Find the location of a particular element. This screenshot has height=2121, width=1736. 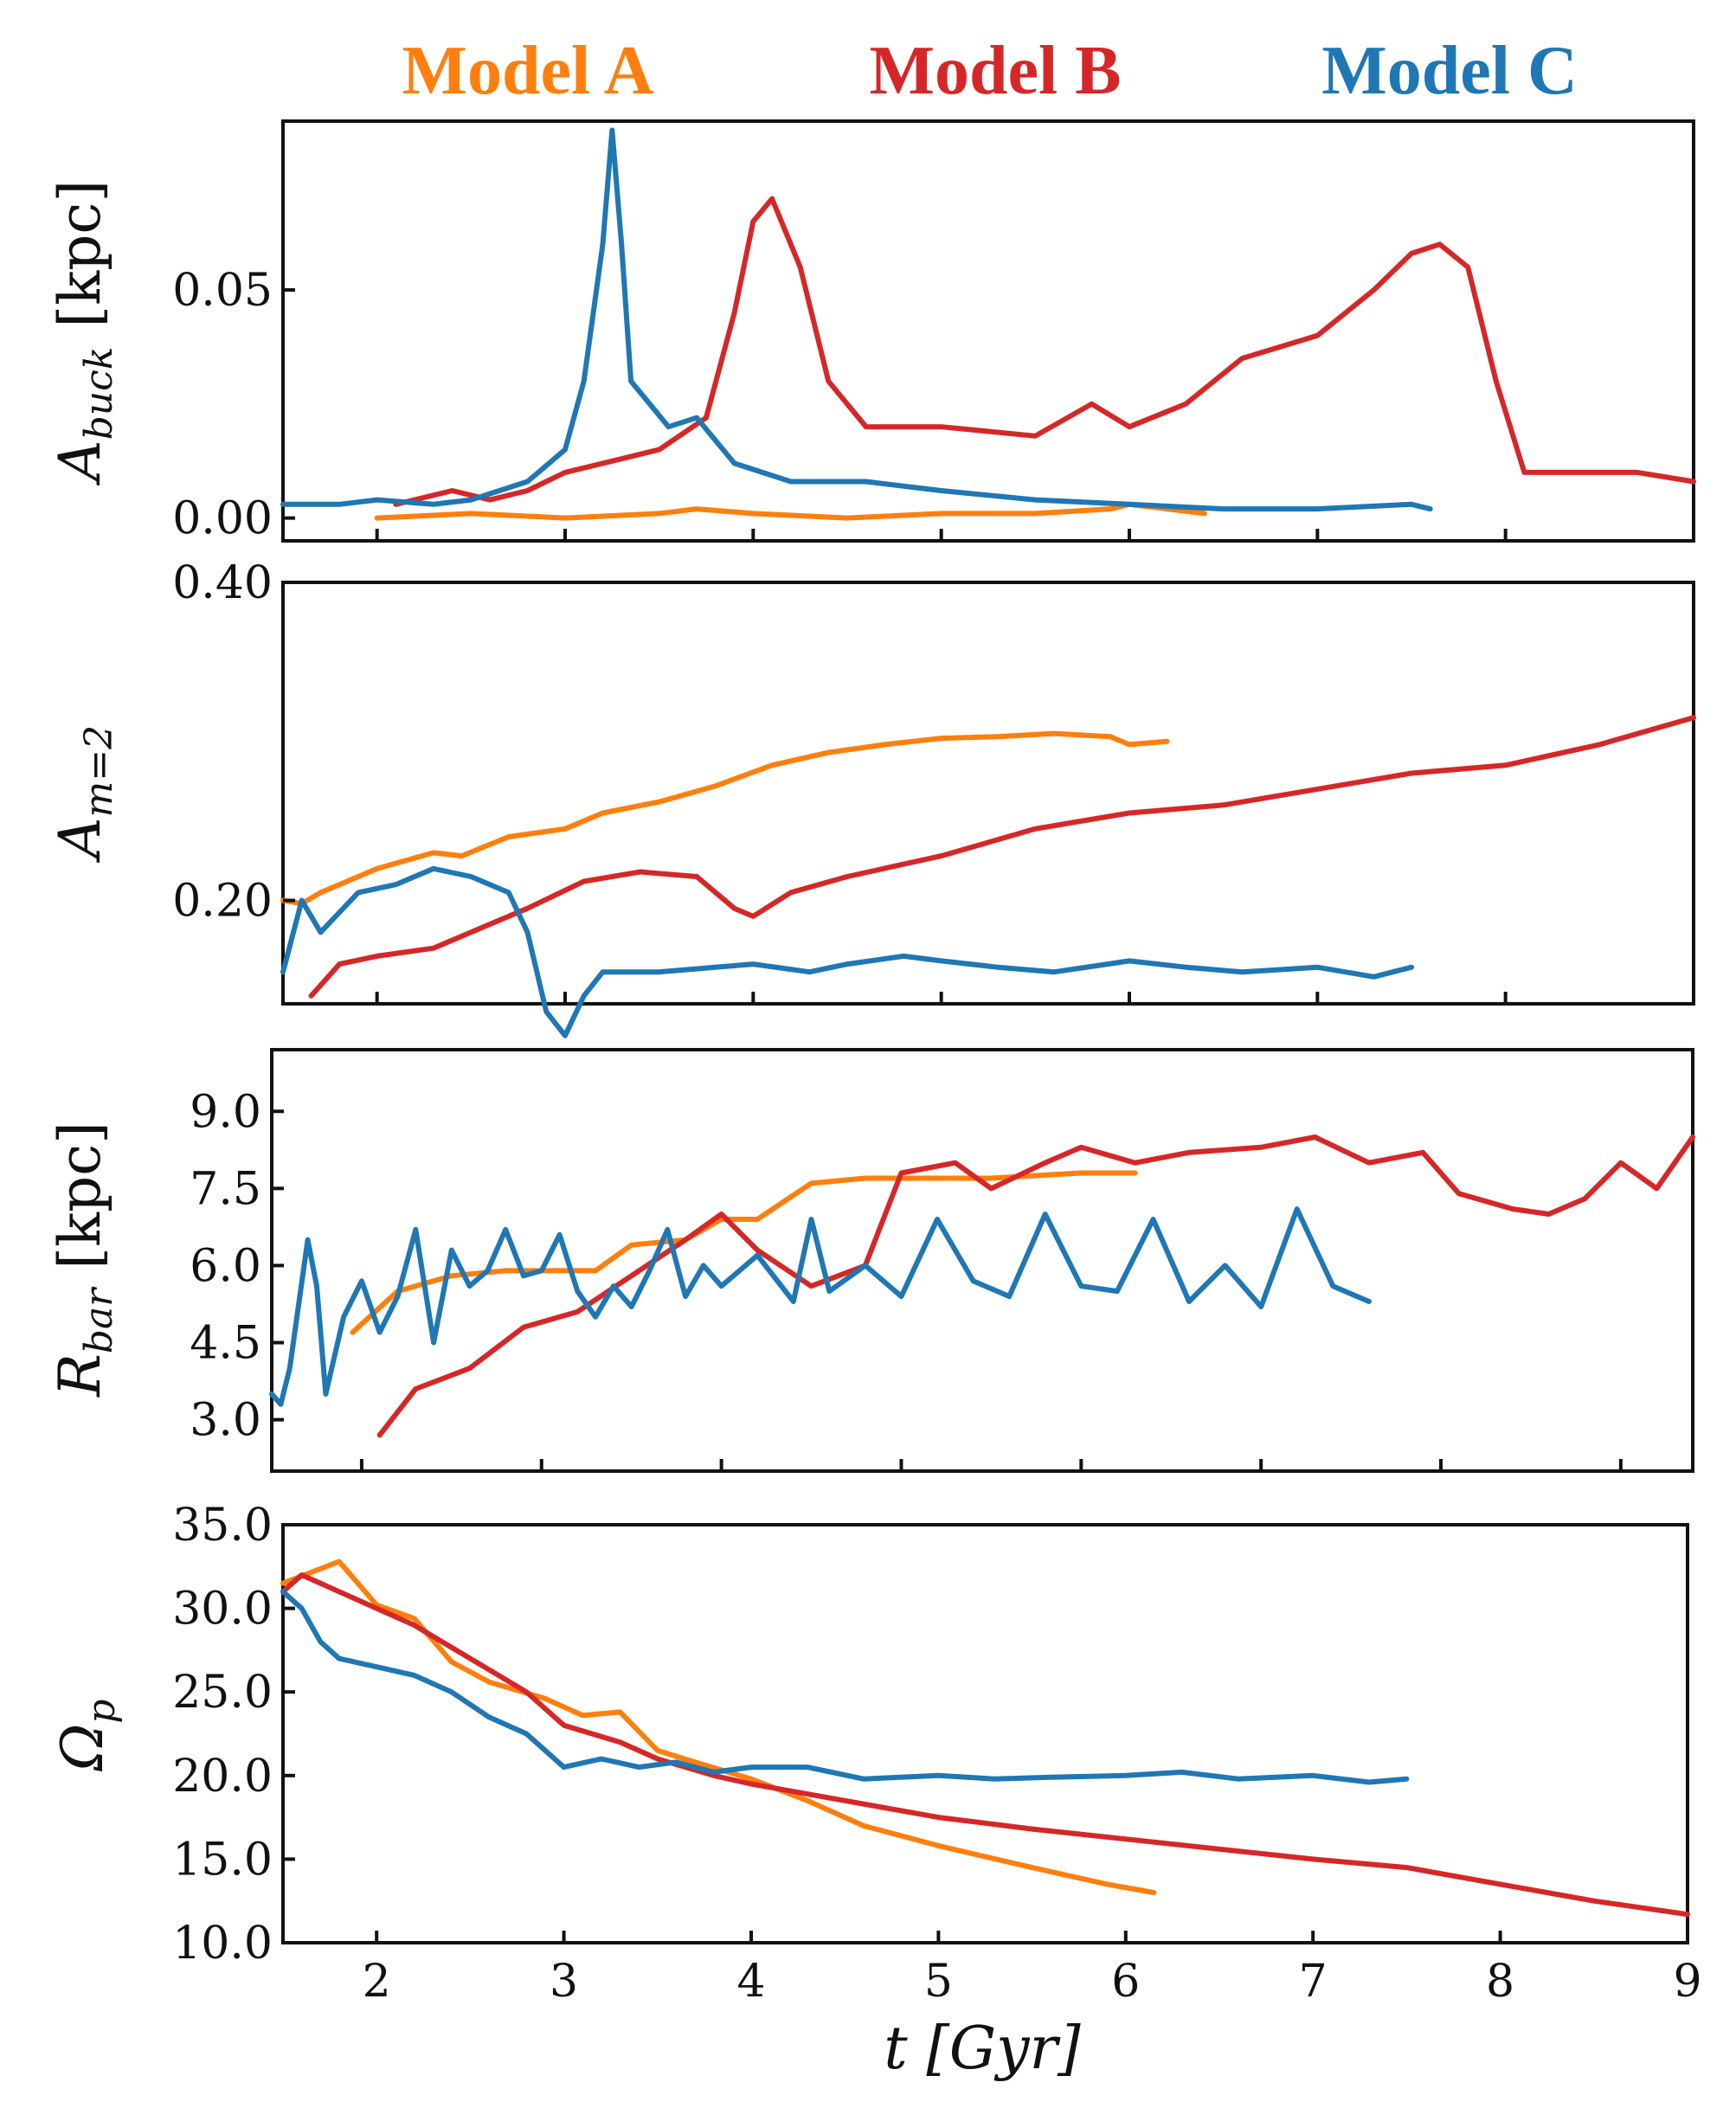

x-axis-label: t [Gyr] is located at coordinates (982, 2049).